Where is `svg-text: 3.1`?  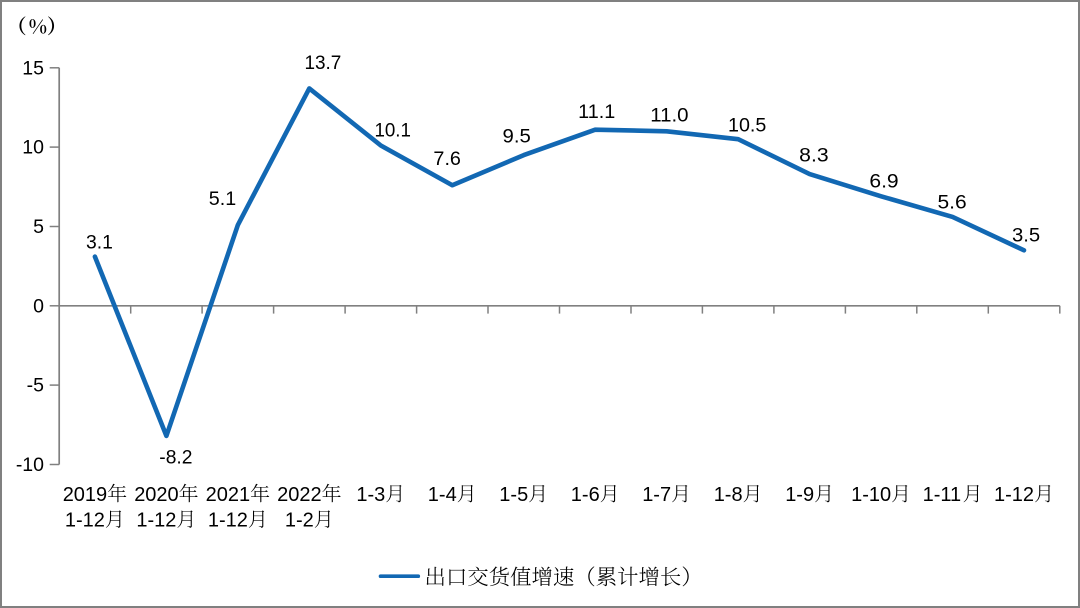
svg-text: 3.1 is located at coordinates (99, 242).